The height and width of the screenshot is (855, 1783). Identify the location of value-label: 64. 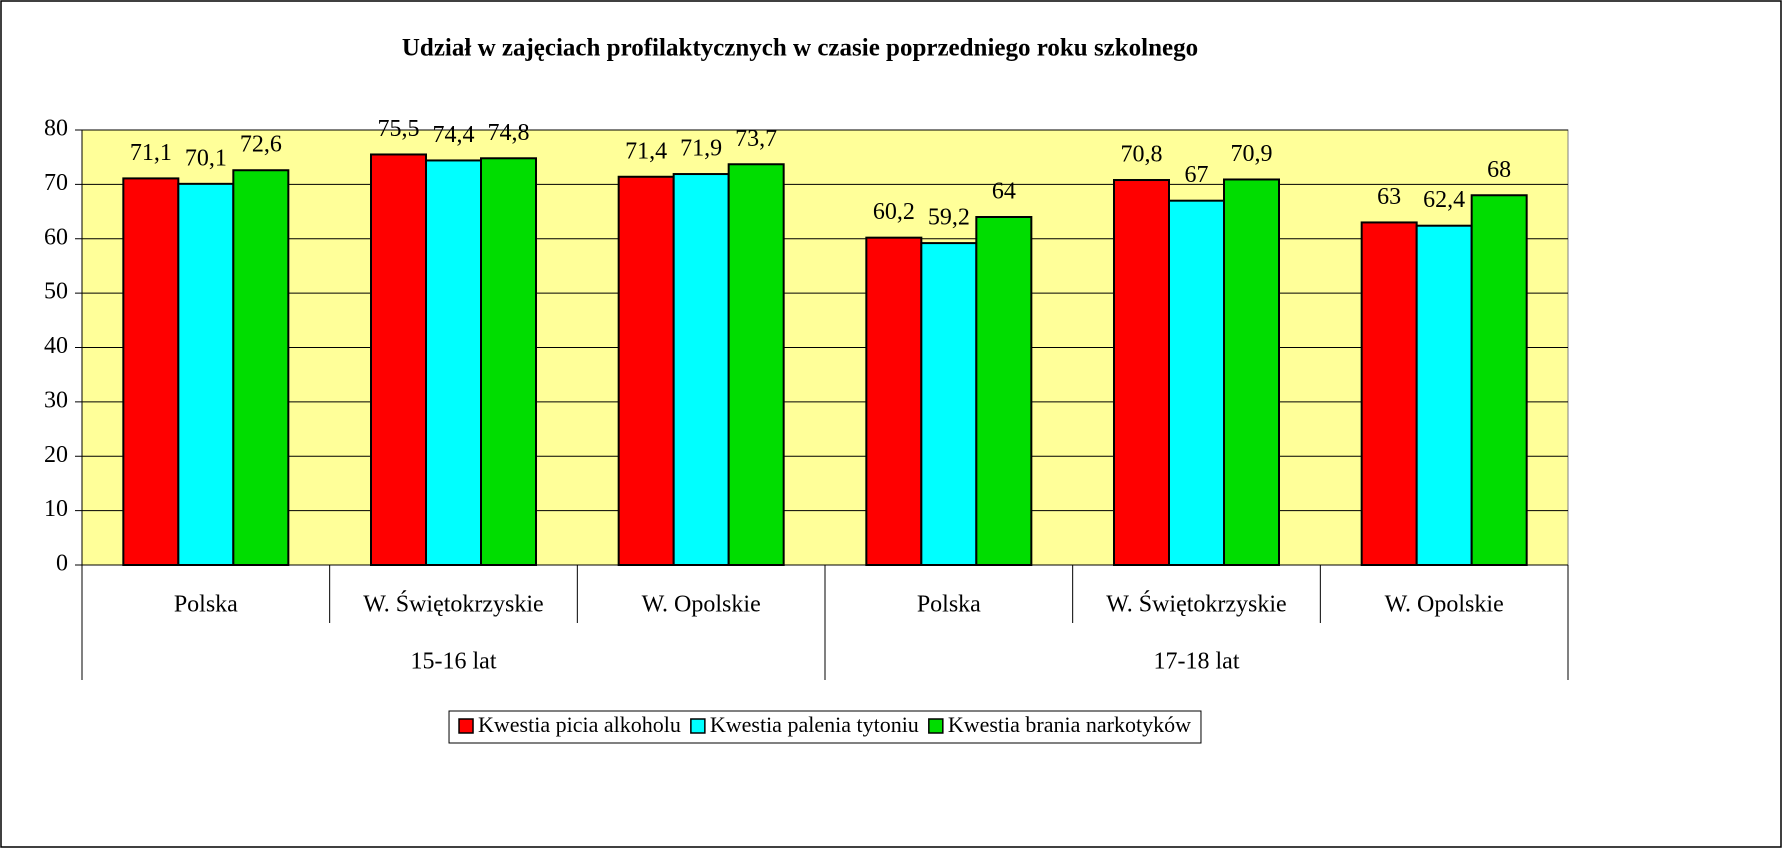
(1004, 192).